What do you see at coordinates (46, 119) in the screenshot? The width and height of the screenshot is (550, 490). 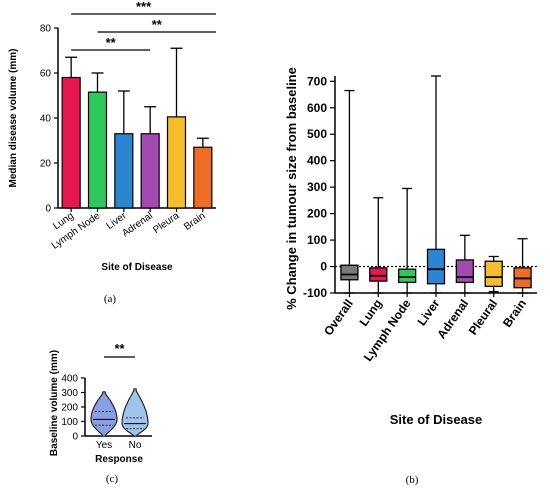 I see `y-tick-label: 40` at bounding box center [46, 119].